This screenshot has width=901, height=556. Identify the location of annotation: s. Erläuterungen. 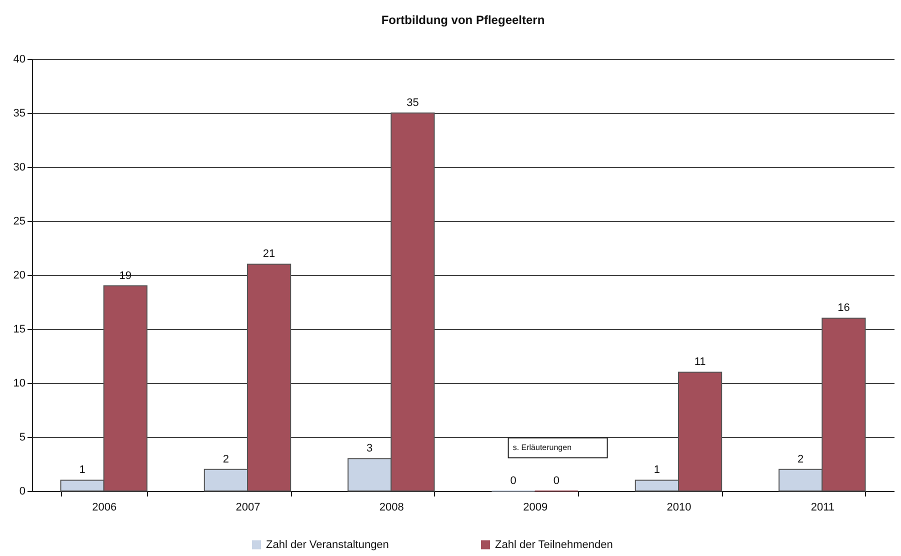
(542, 447).